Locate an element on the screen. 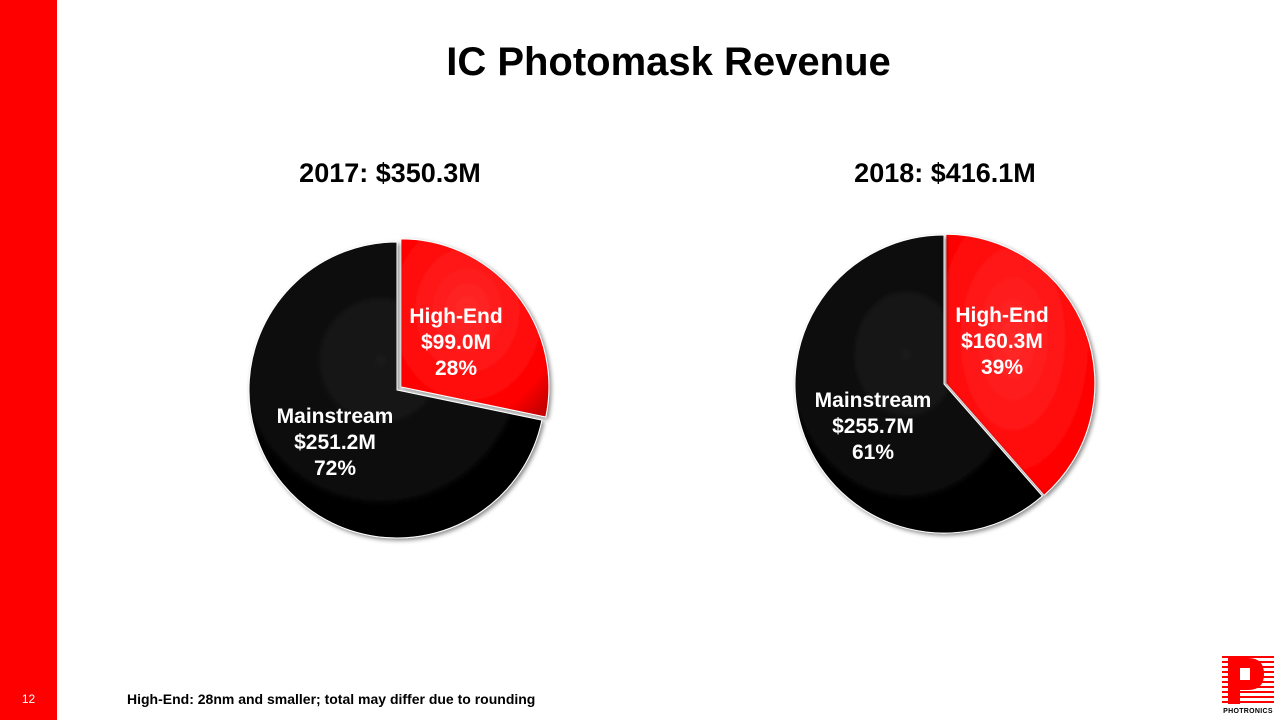  slice-label-high-end-0: High-End $99.0M 28% is located at coordinates (455, 342).